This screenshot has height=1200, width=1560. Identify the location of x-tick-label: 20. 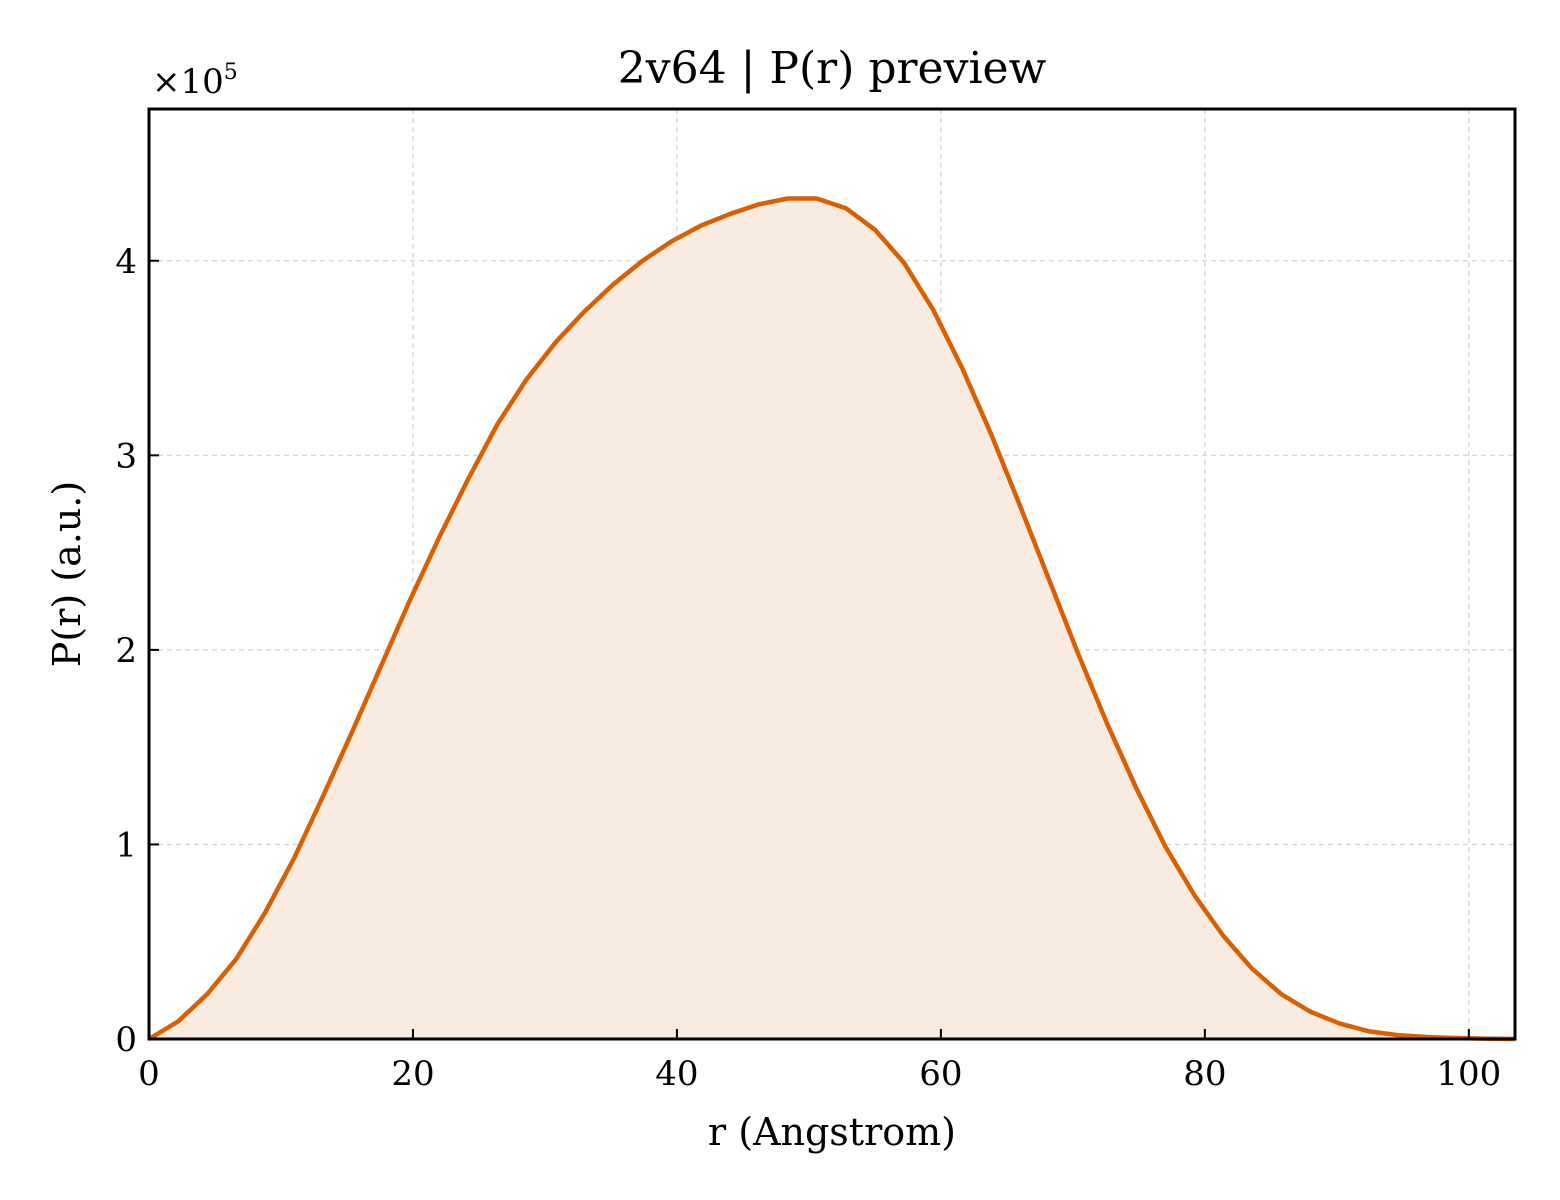
(412, 1074).